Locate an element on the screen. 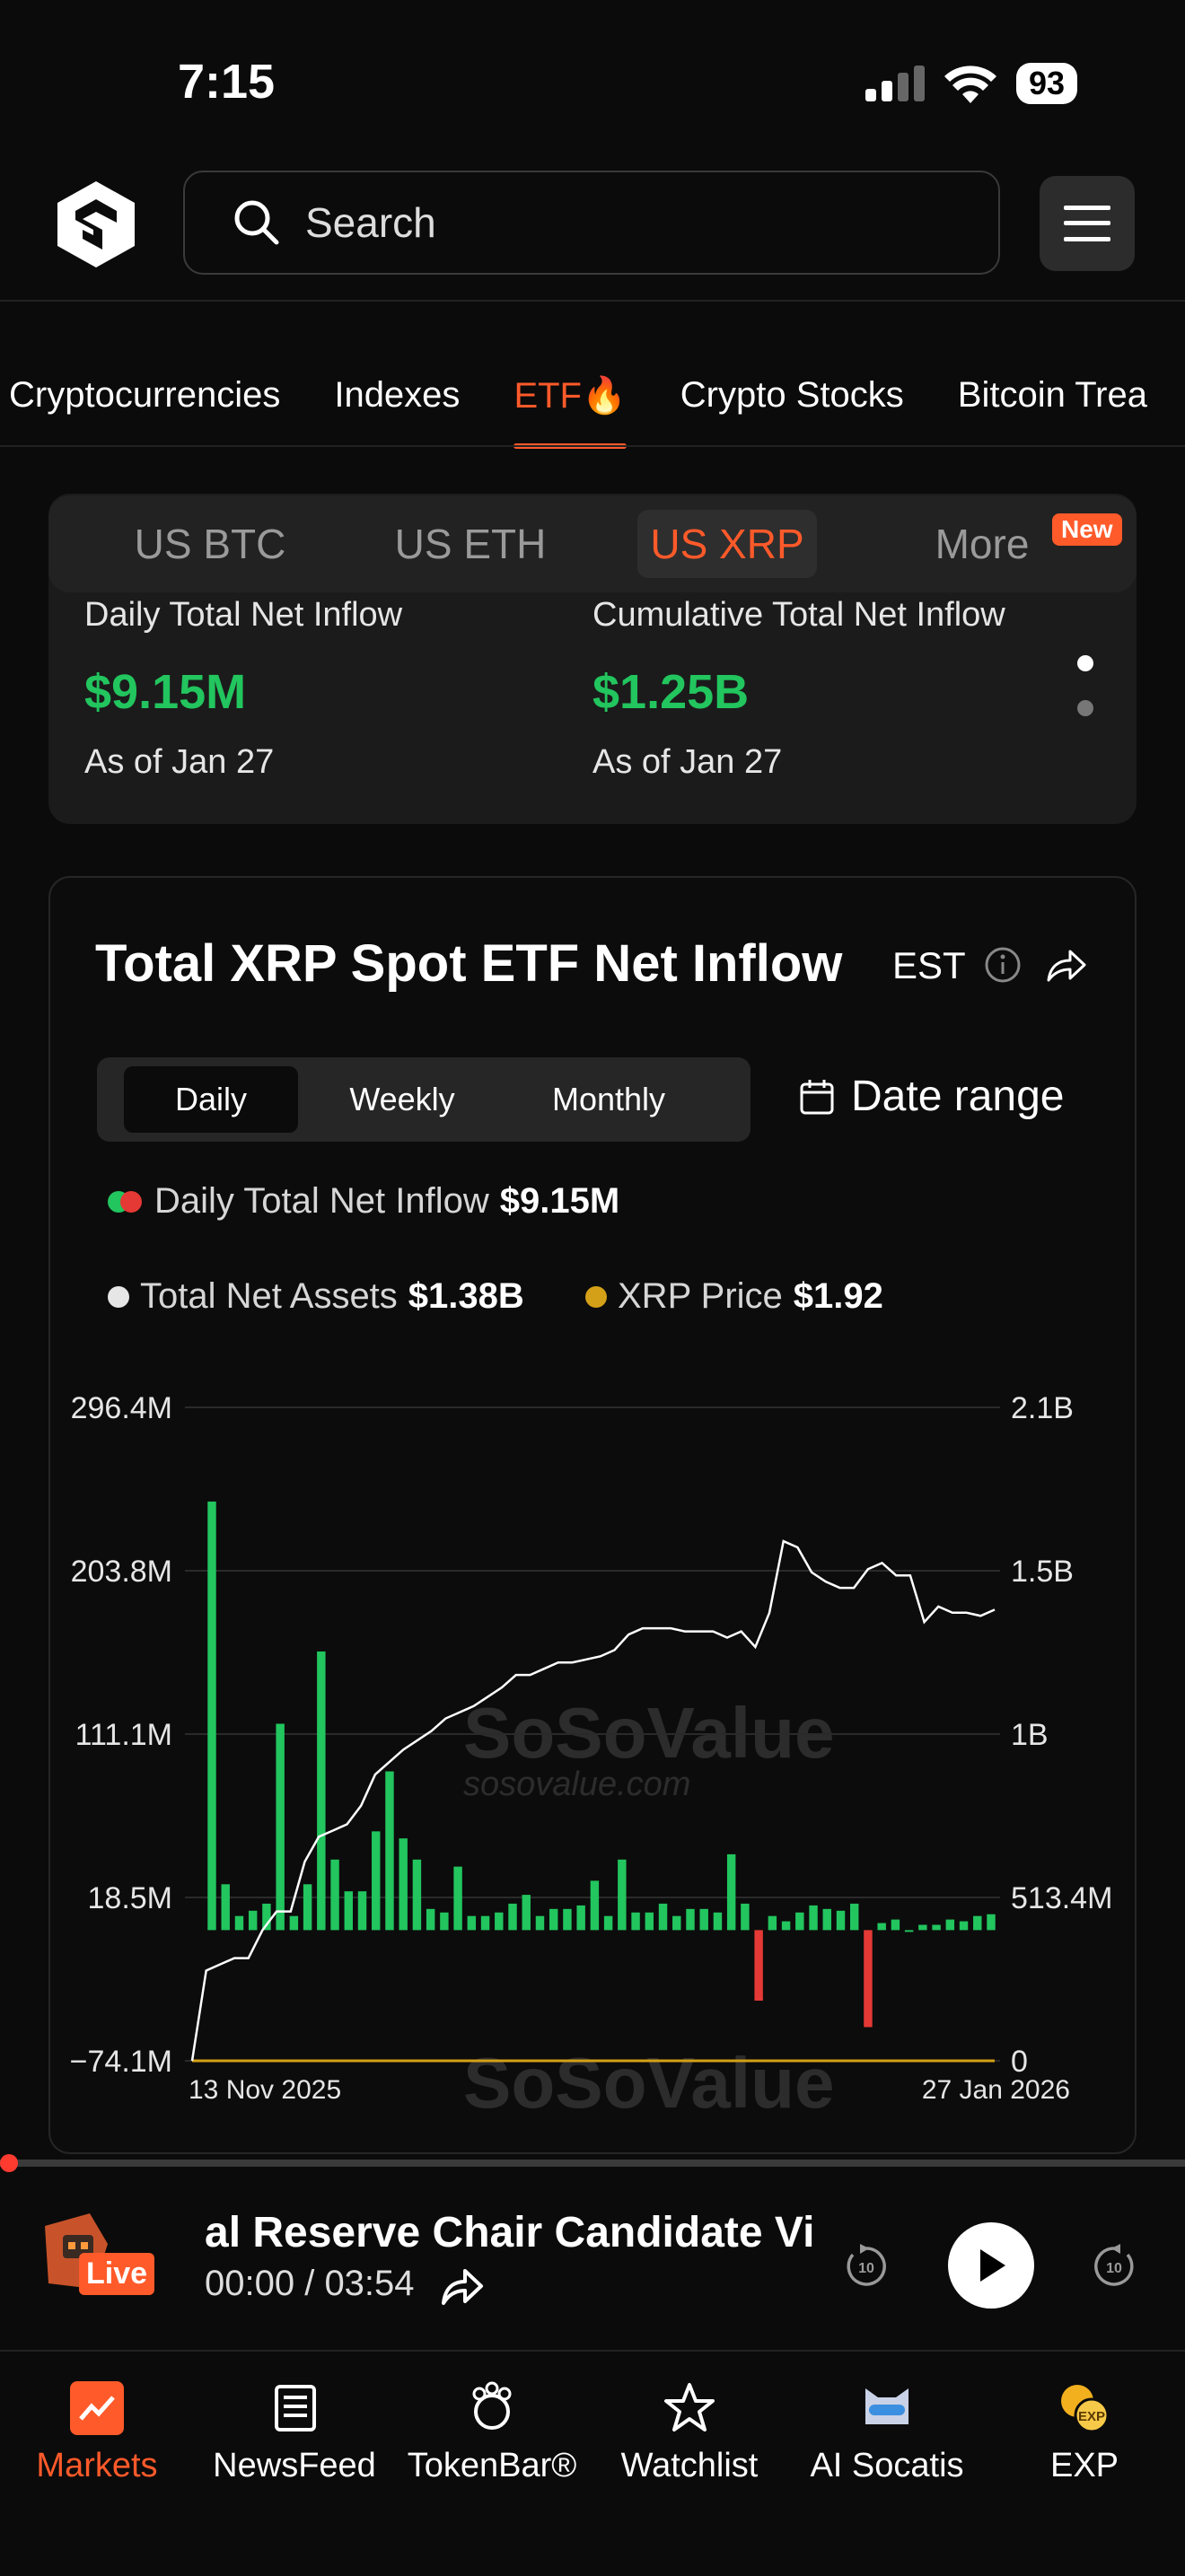 The height and width of the screenshot is (2576, 1185). nav-markets: Markets is located at coordinates (97, 2427).